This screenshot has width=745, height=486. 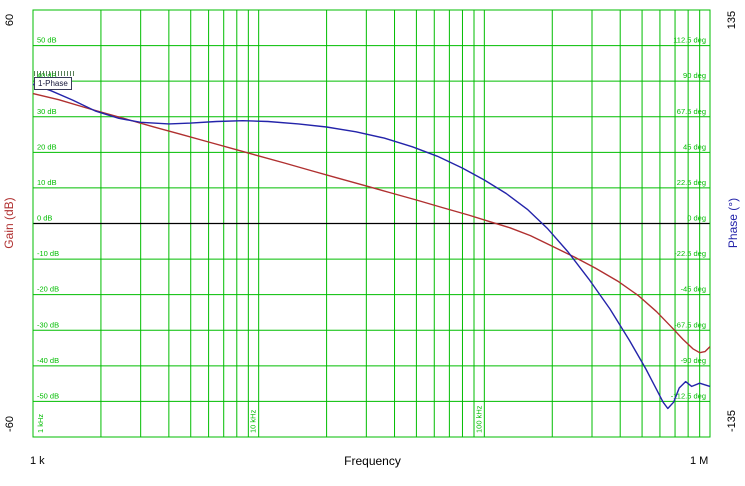 I want to click on tiny-legend-text, so click(x=55, y=73).